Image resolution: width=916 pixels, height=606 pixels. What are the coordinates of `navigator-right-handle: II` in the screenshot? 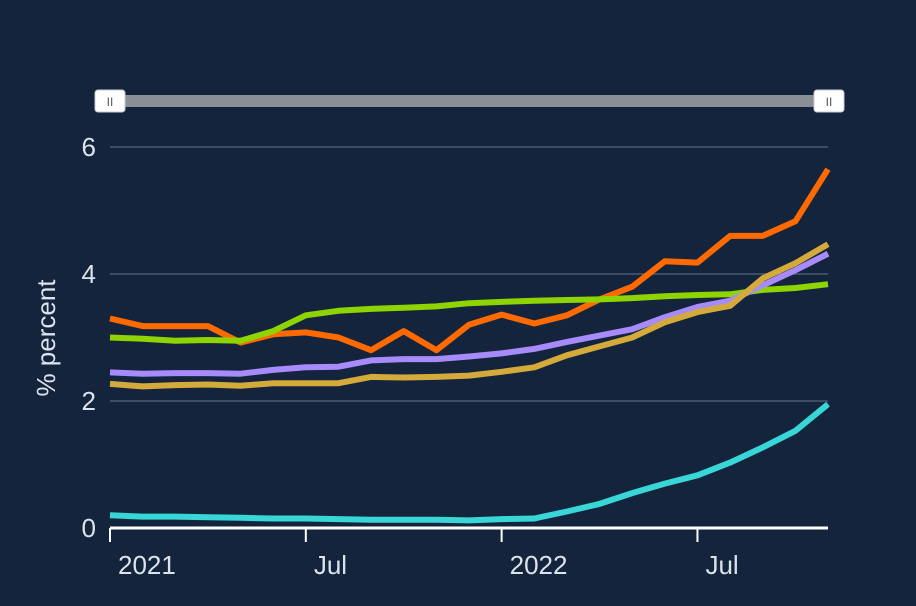 It's located at (829, 101).